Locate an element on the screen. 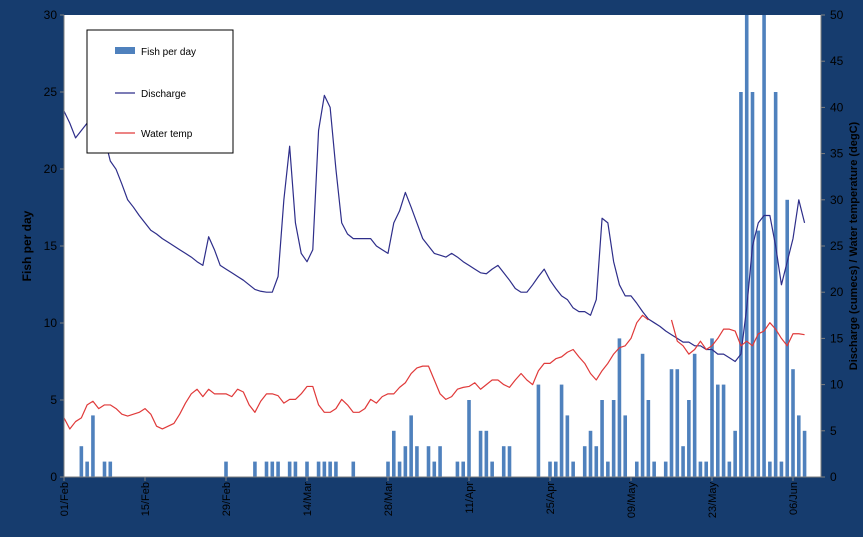  x-tick-label: 01/Feb is located at coordinates (65, 499).